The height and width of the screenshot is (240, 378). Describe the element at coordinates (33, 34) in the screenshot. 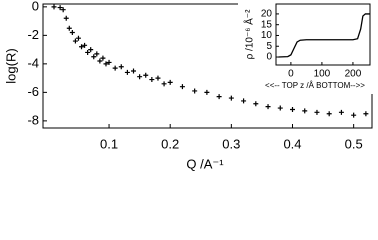

I see `y-tick-label: -2` at that location.